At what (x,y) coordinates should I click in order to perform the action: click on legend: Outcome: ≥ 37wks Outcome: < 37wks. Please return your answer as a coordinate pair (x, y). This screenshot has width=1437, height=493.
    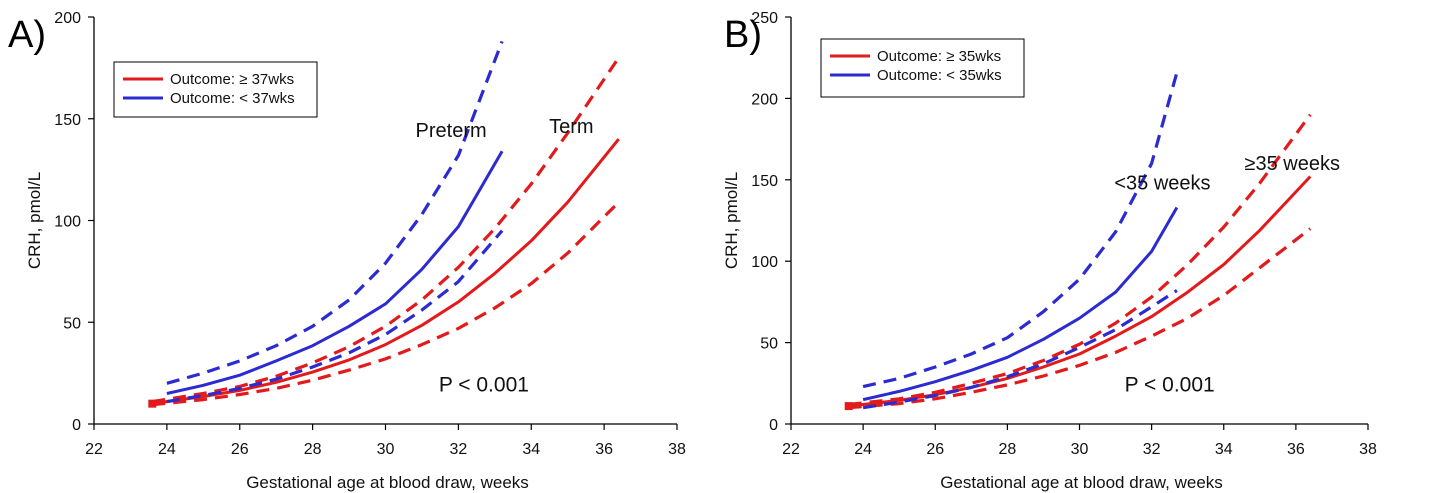
    Looking at the image, I should click on (215, 89).